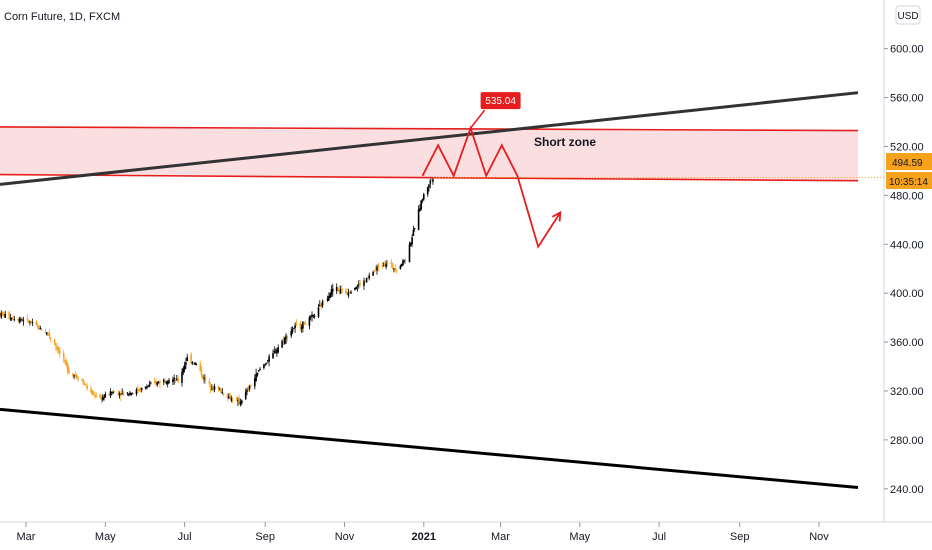 The height and width of the screenshot is (550, 932). What do you see at coordinates (500, 101) in the screenshot?
I see `peak-label-tag` at bounding box center [500, 101].